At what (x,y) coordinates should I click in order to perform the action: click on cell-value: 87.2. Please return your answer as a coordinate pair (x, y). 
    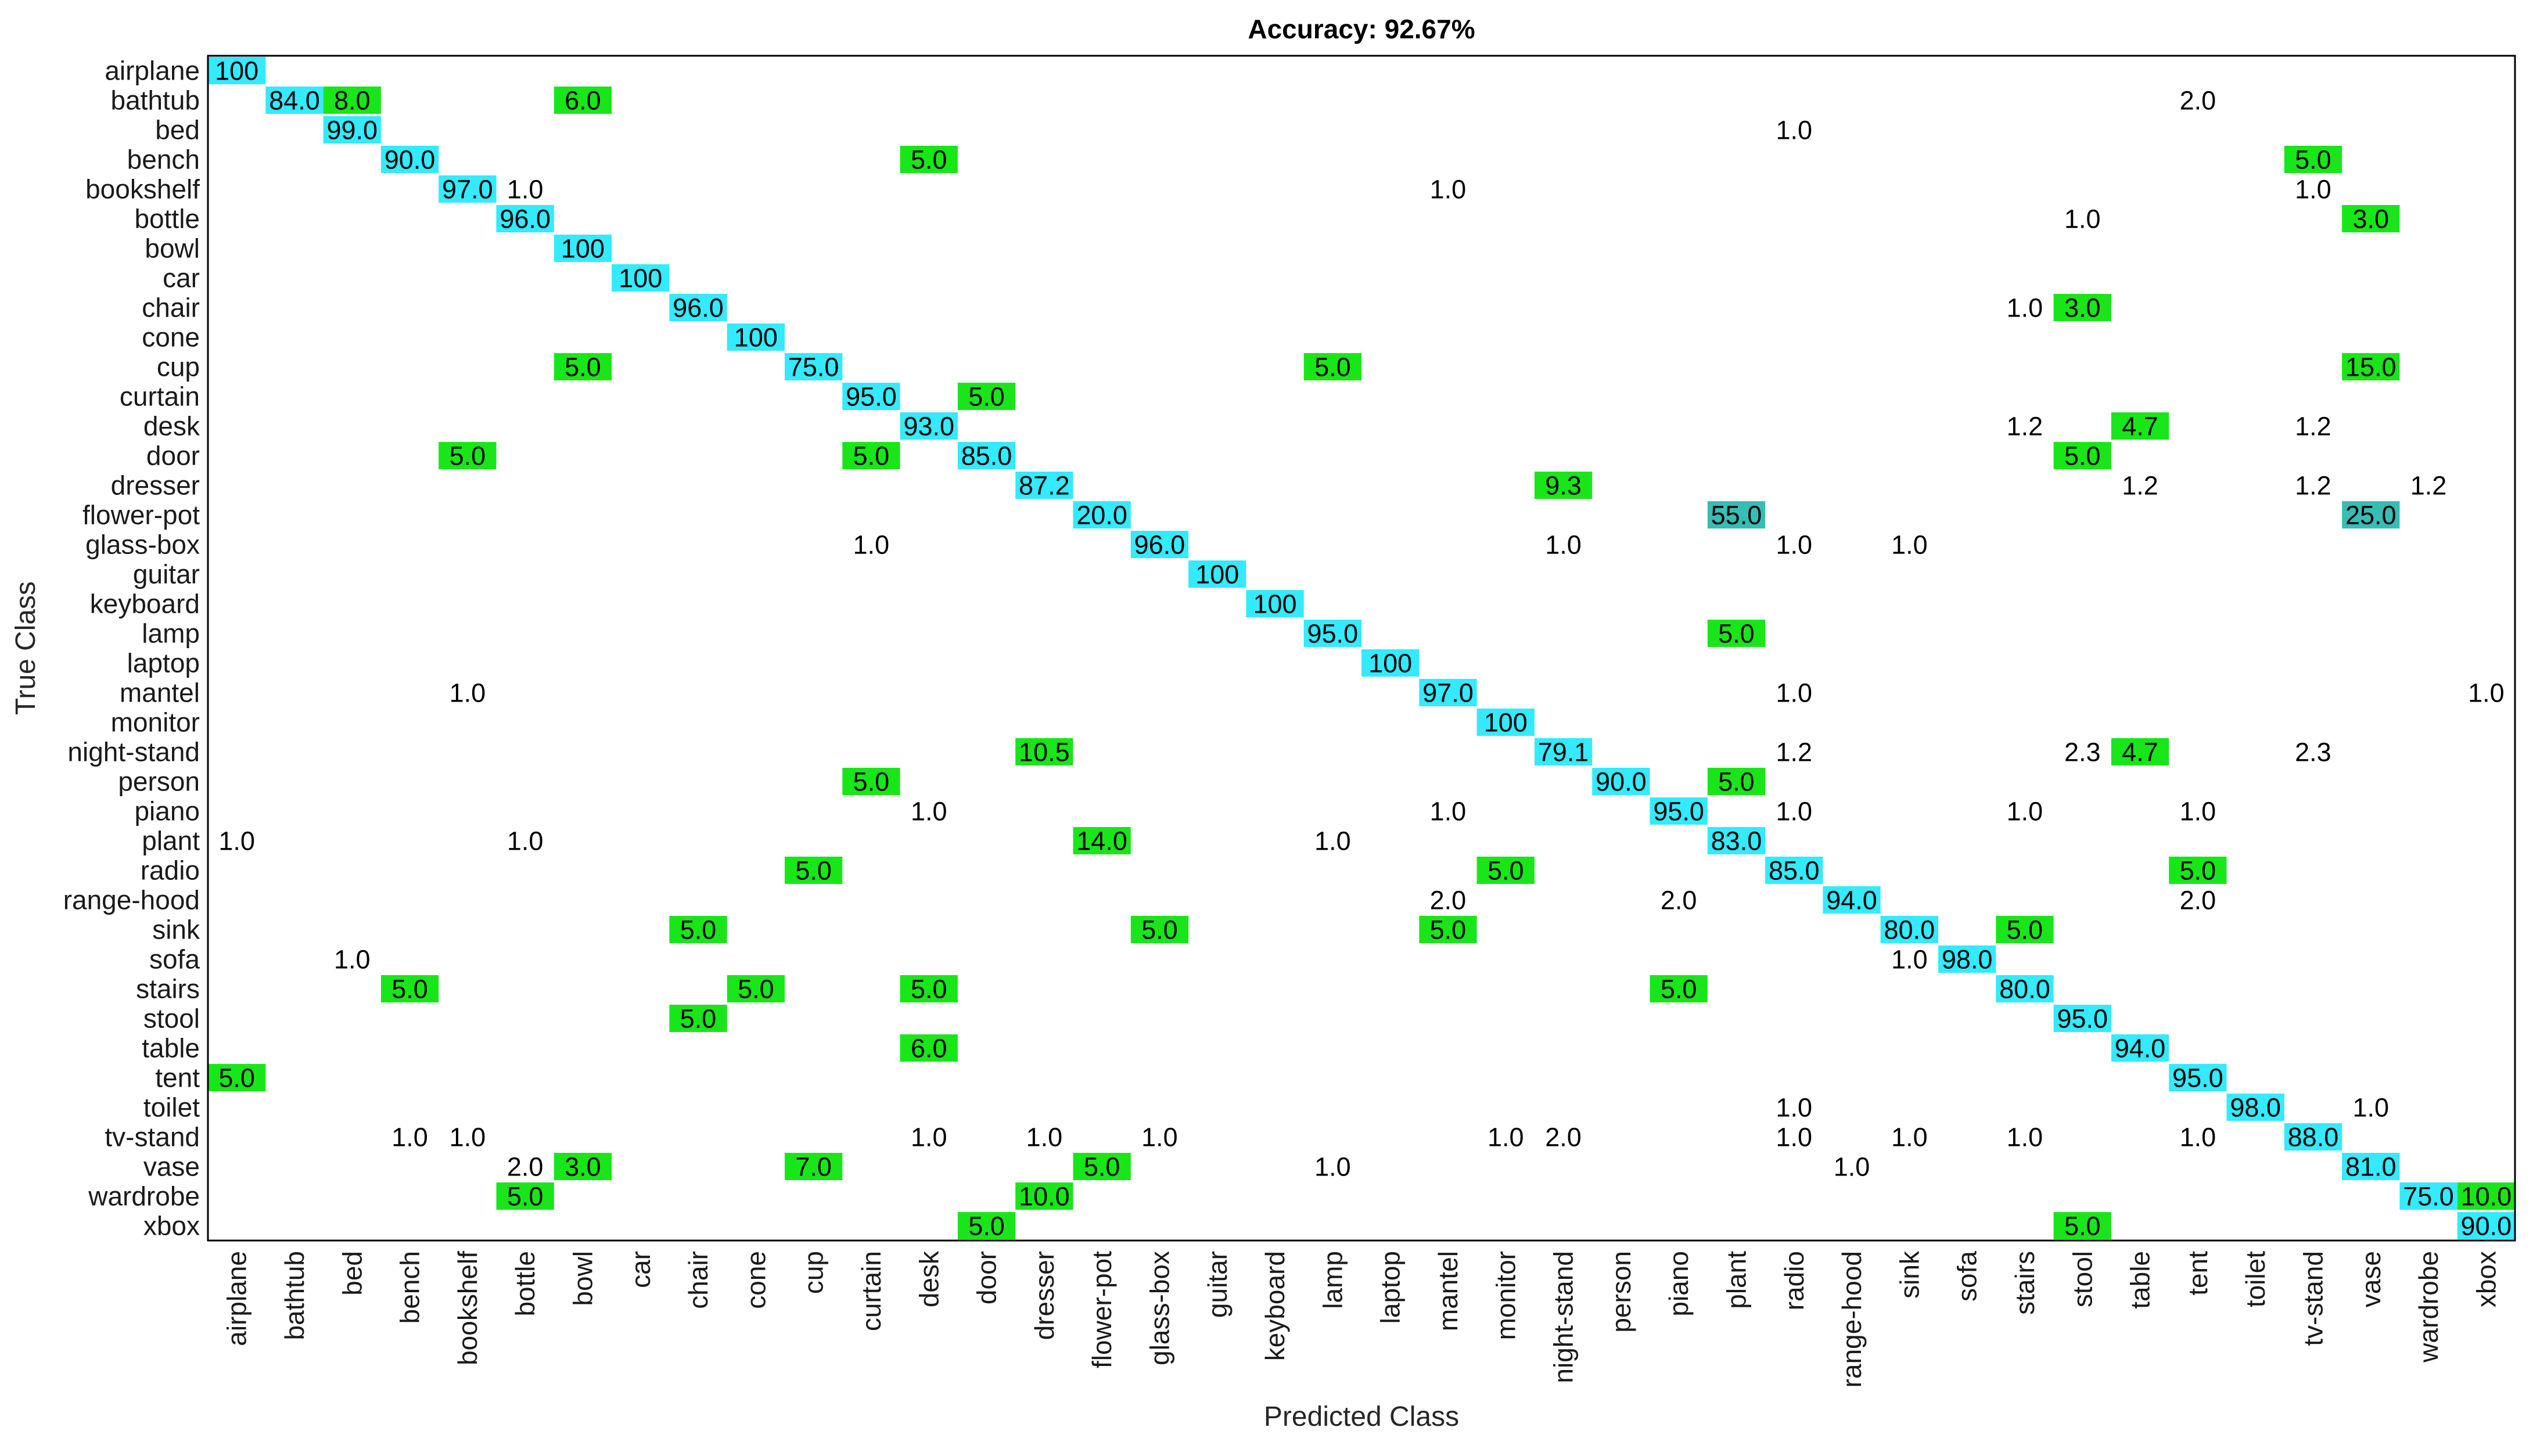
    Looking at the image, I should click on (1044, 486).